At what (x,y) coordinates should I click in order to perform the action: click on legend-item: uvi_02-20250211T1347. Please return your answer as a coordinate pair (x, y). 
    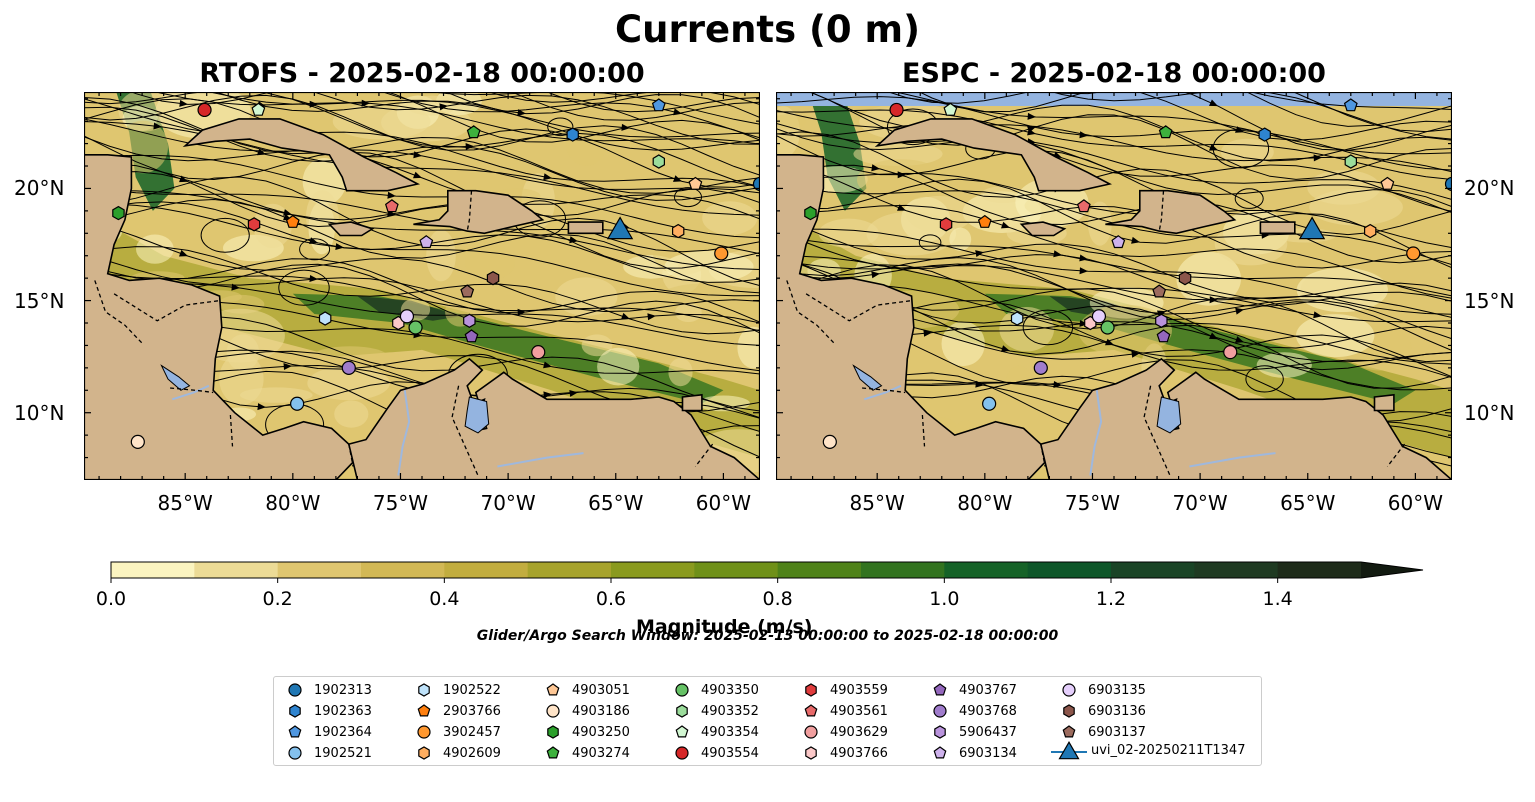
    Looking at the image, I should click on (1148, 750).